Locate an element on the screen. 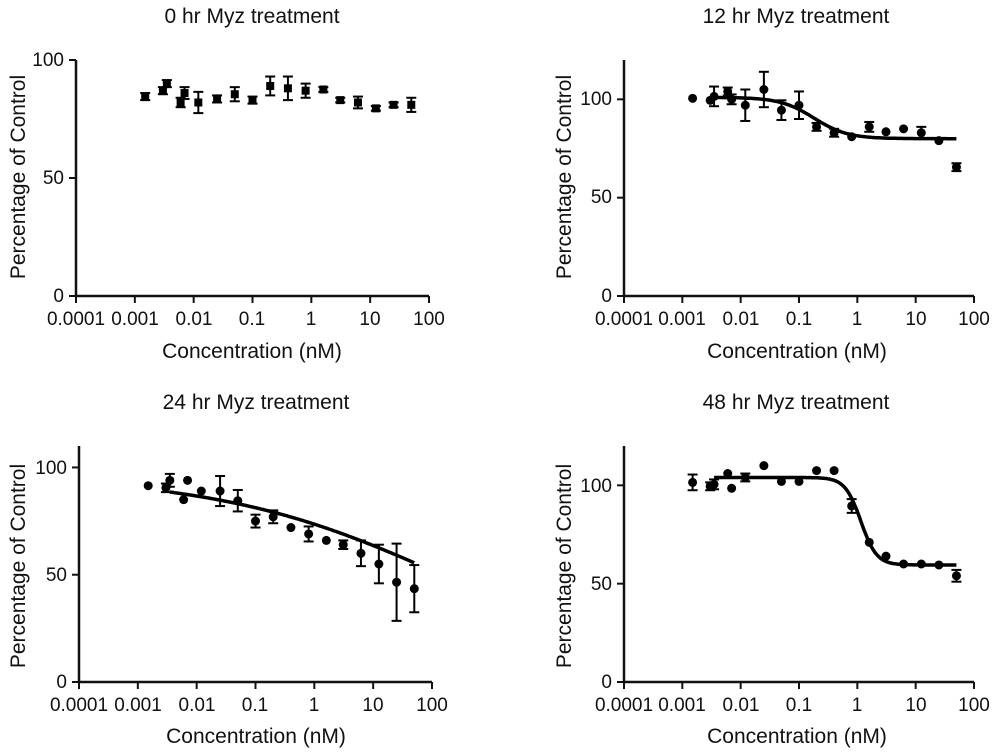  panel-title: 0 hr Myz treatment is located at coordinates (251, 16).